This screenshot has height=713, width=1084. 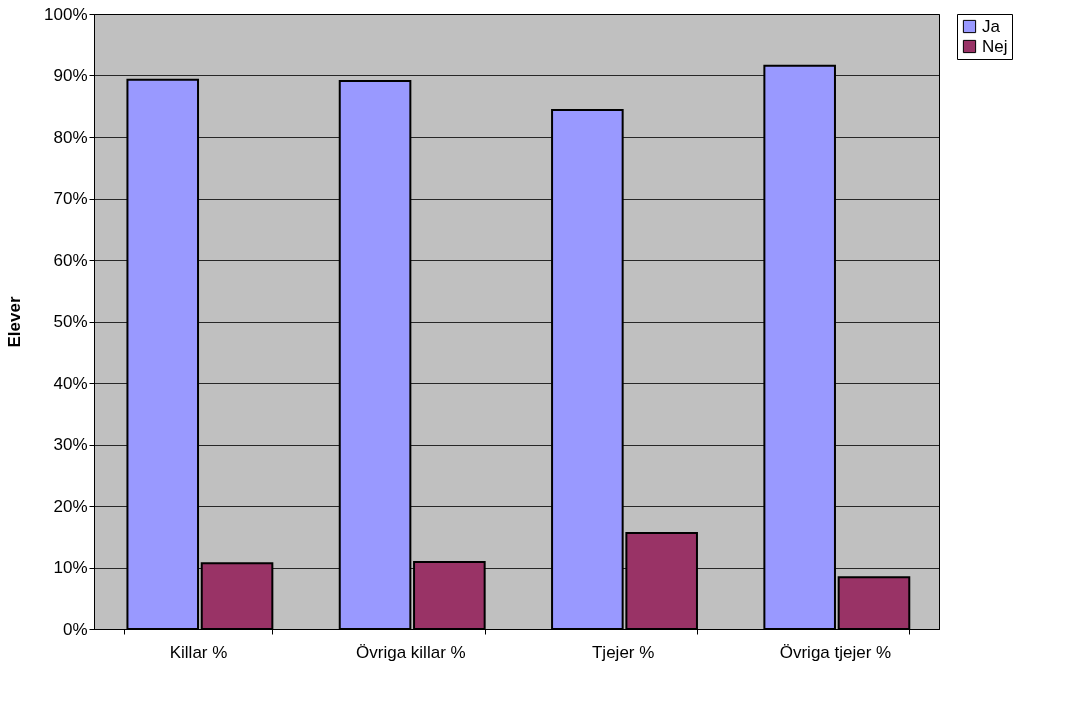 I want to click on x-tick-label: Killar %, so click(x=198, y=652).